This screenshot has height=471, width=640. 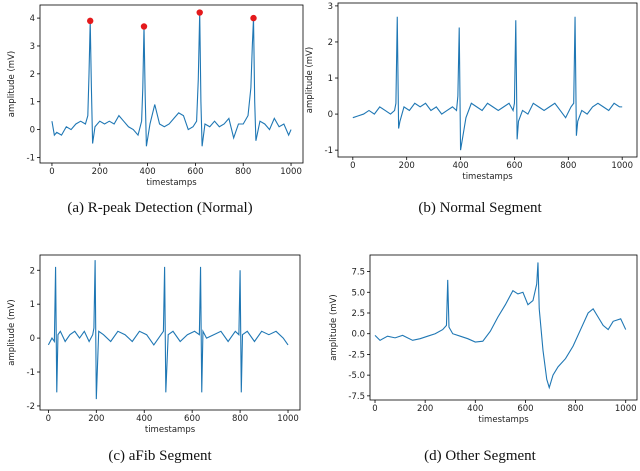 What do you see at coordinates (480, 208) in the screenshot?
I see `caption: (b) Normal Segment` at bounding box center [480, 208].